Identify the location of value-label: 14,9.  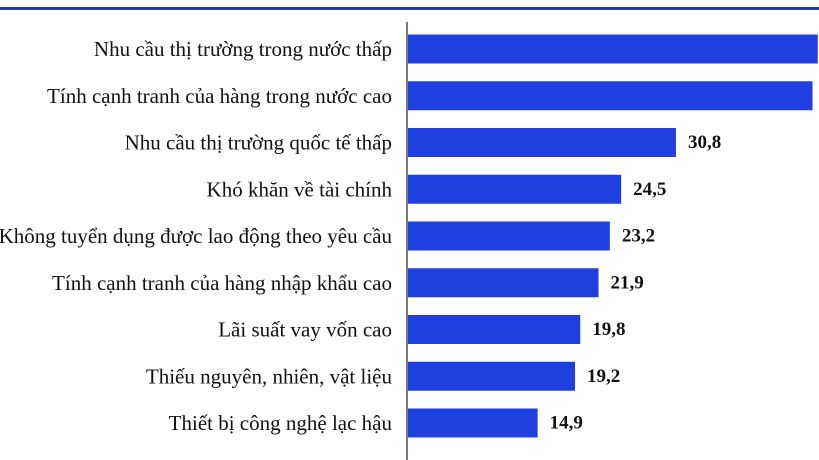
(566, 423).